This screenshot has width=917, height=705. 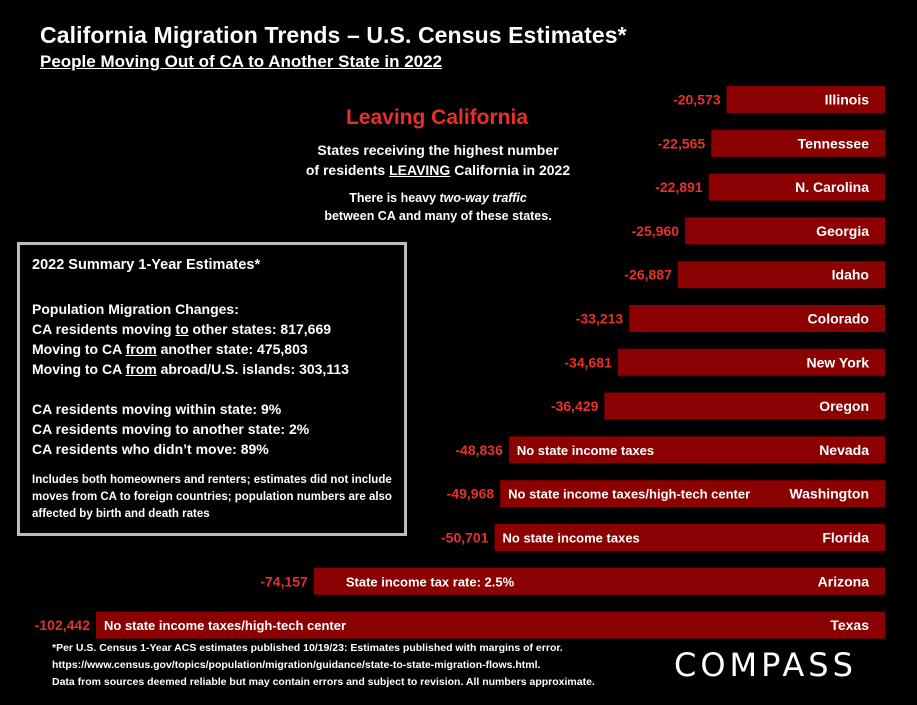 What do you see at coordinates (696, 450) in the screenshot?
I see `bar-nevada` at bounding box center [696, 450].